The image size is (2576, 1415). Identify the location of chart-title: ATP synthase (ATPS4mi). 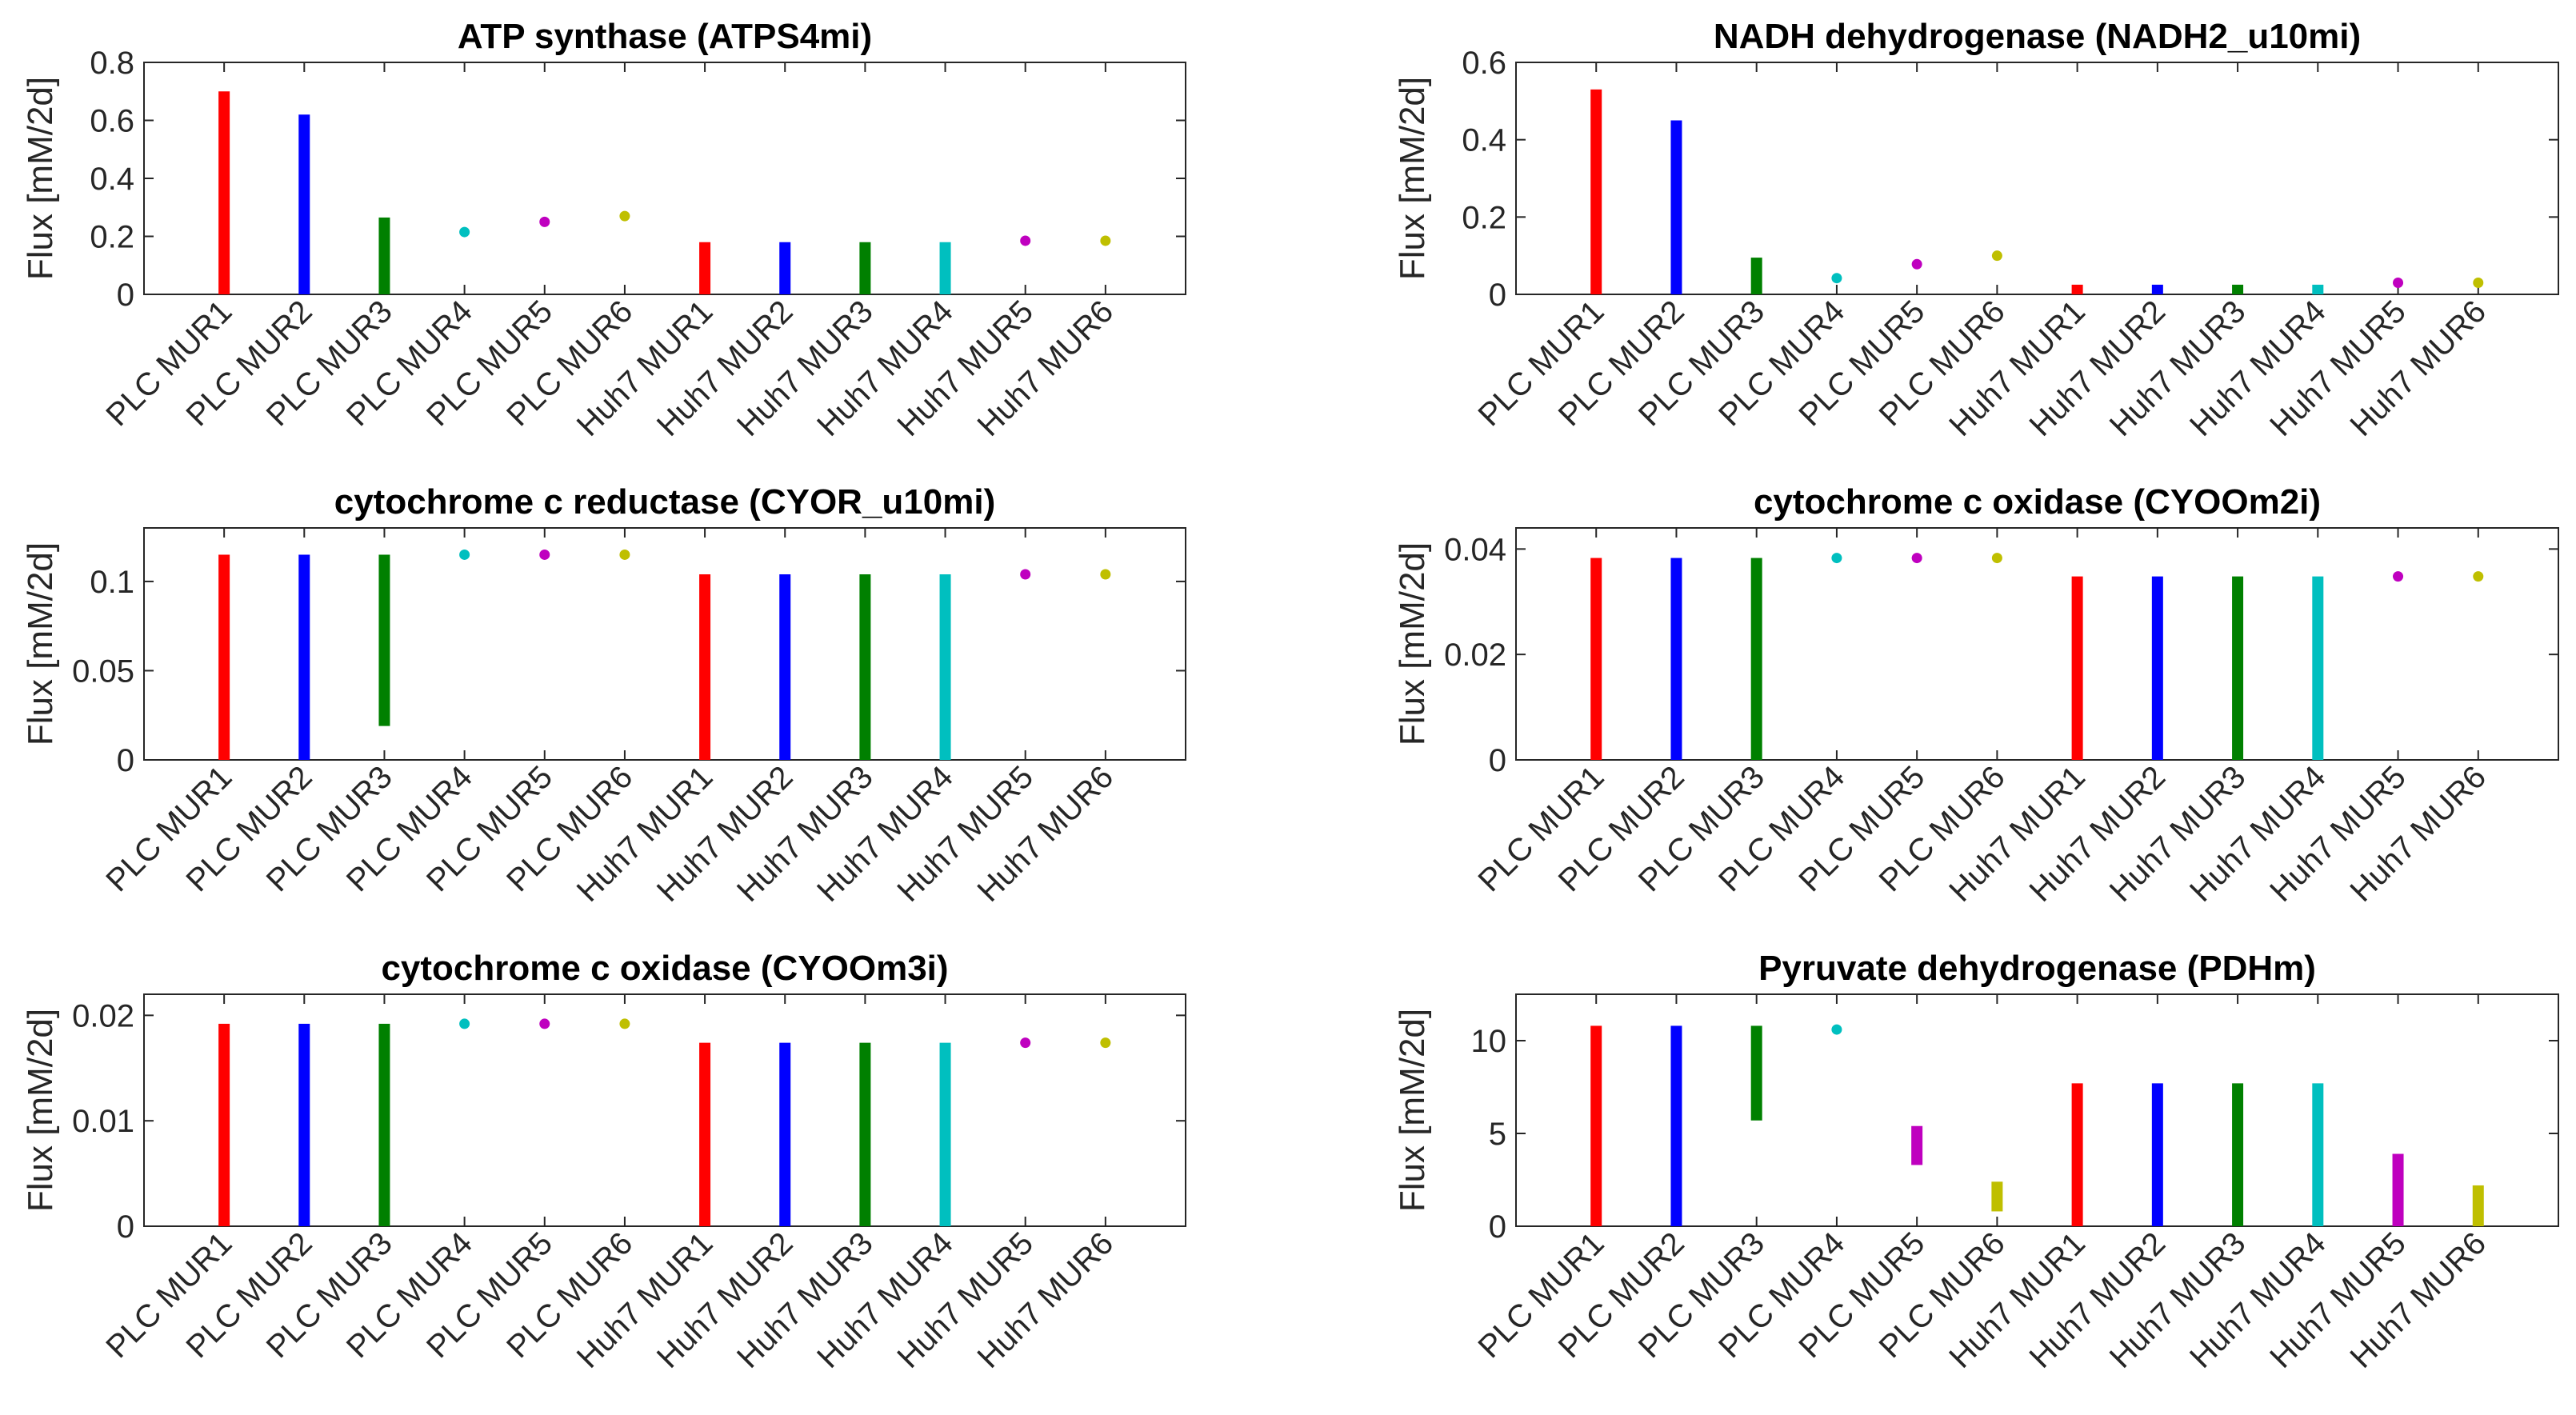
(665, 37).